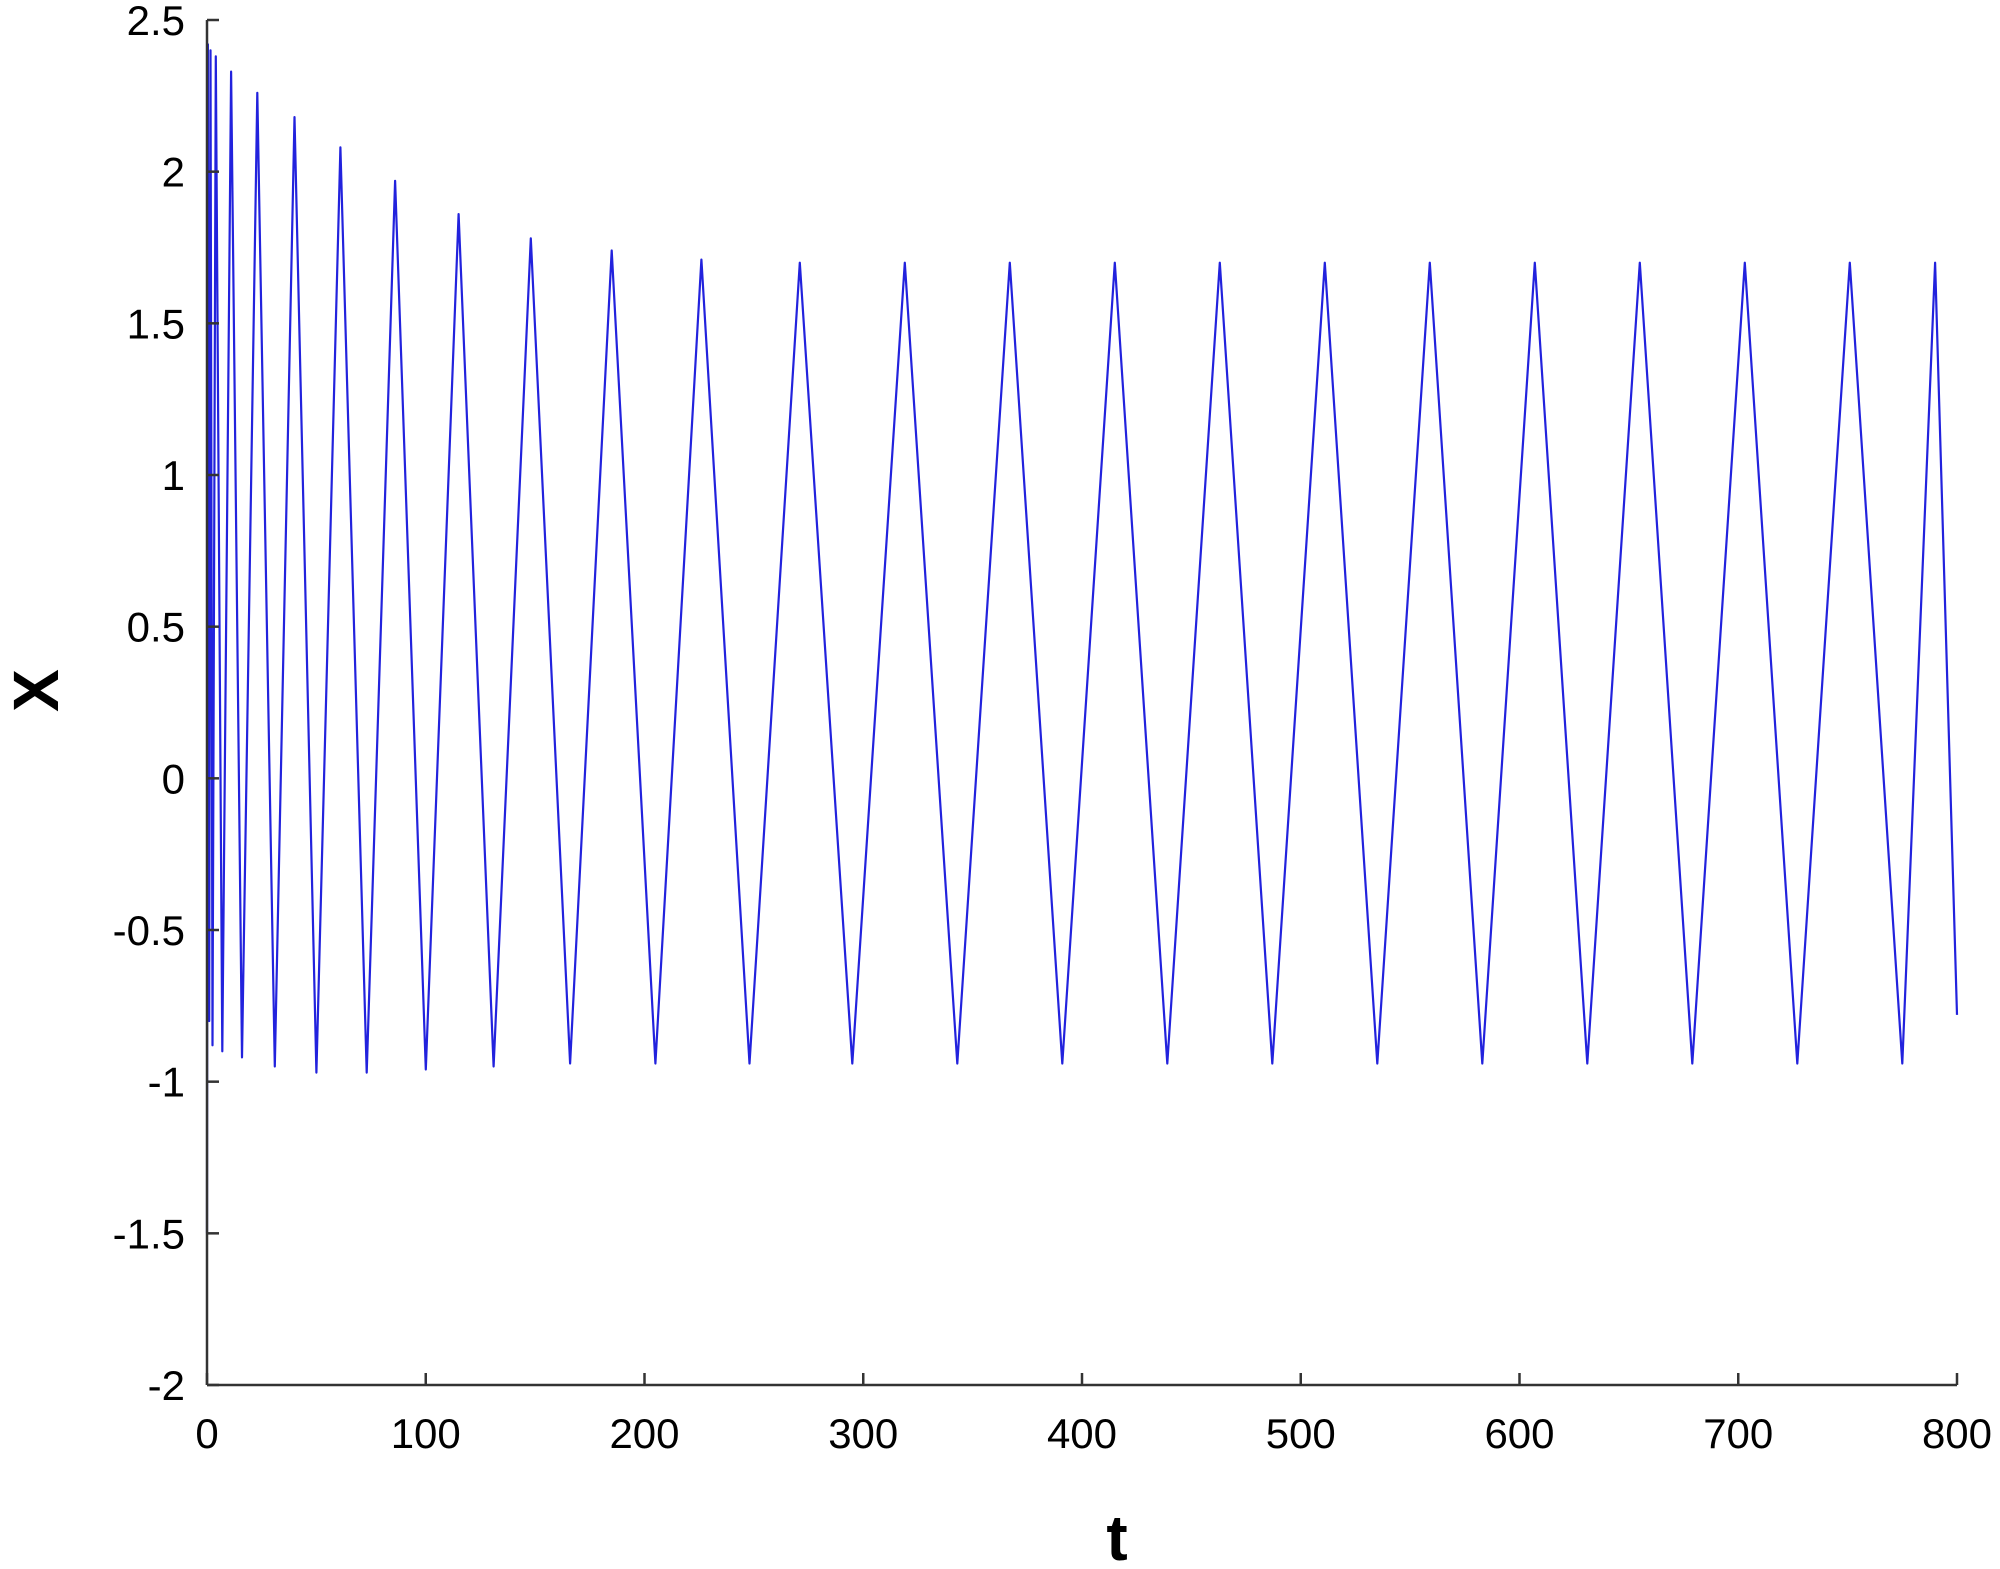 The width and height of the screenshot is (2000, 1569). Describe the element at coordinates (863, 1433) in the screenshot. I see `x-tick-label: 300` at that location.